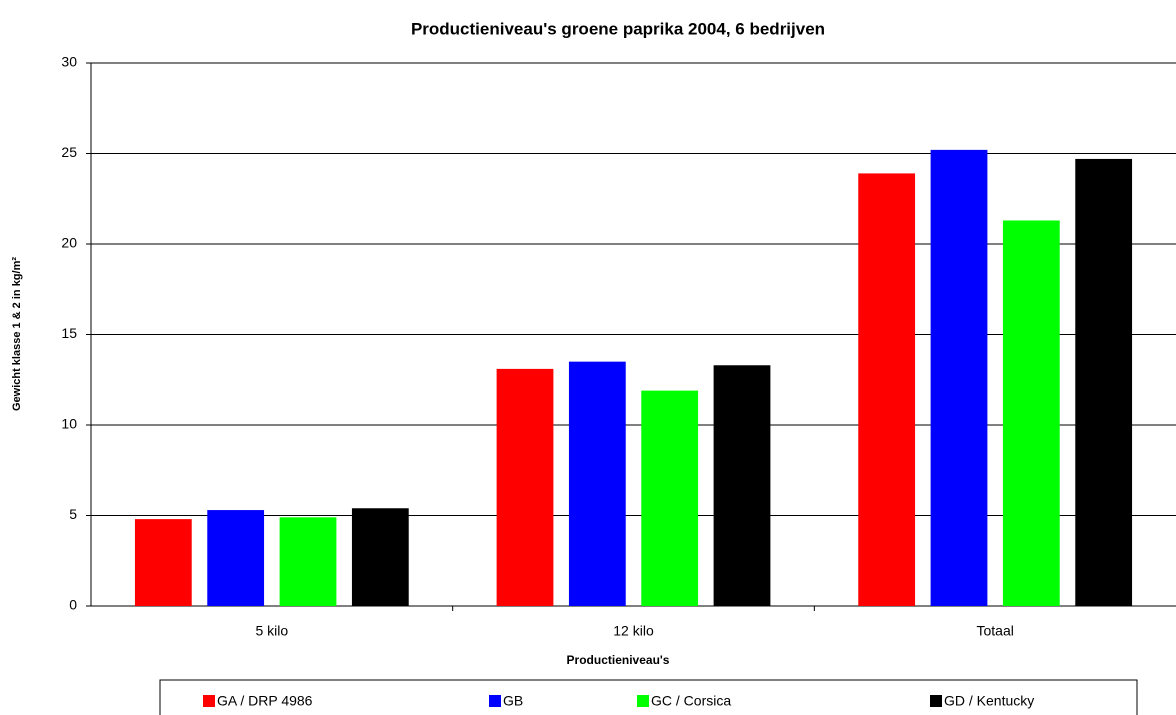 The image size is (1176, 715). Describe the element at coordinates (69, 243) in the screenshot. I see `y-tick-label: 20` at that location.